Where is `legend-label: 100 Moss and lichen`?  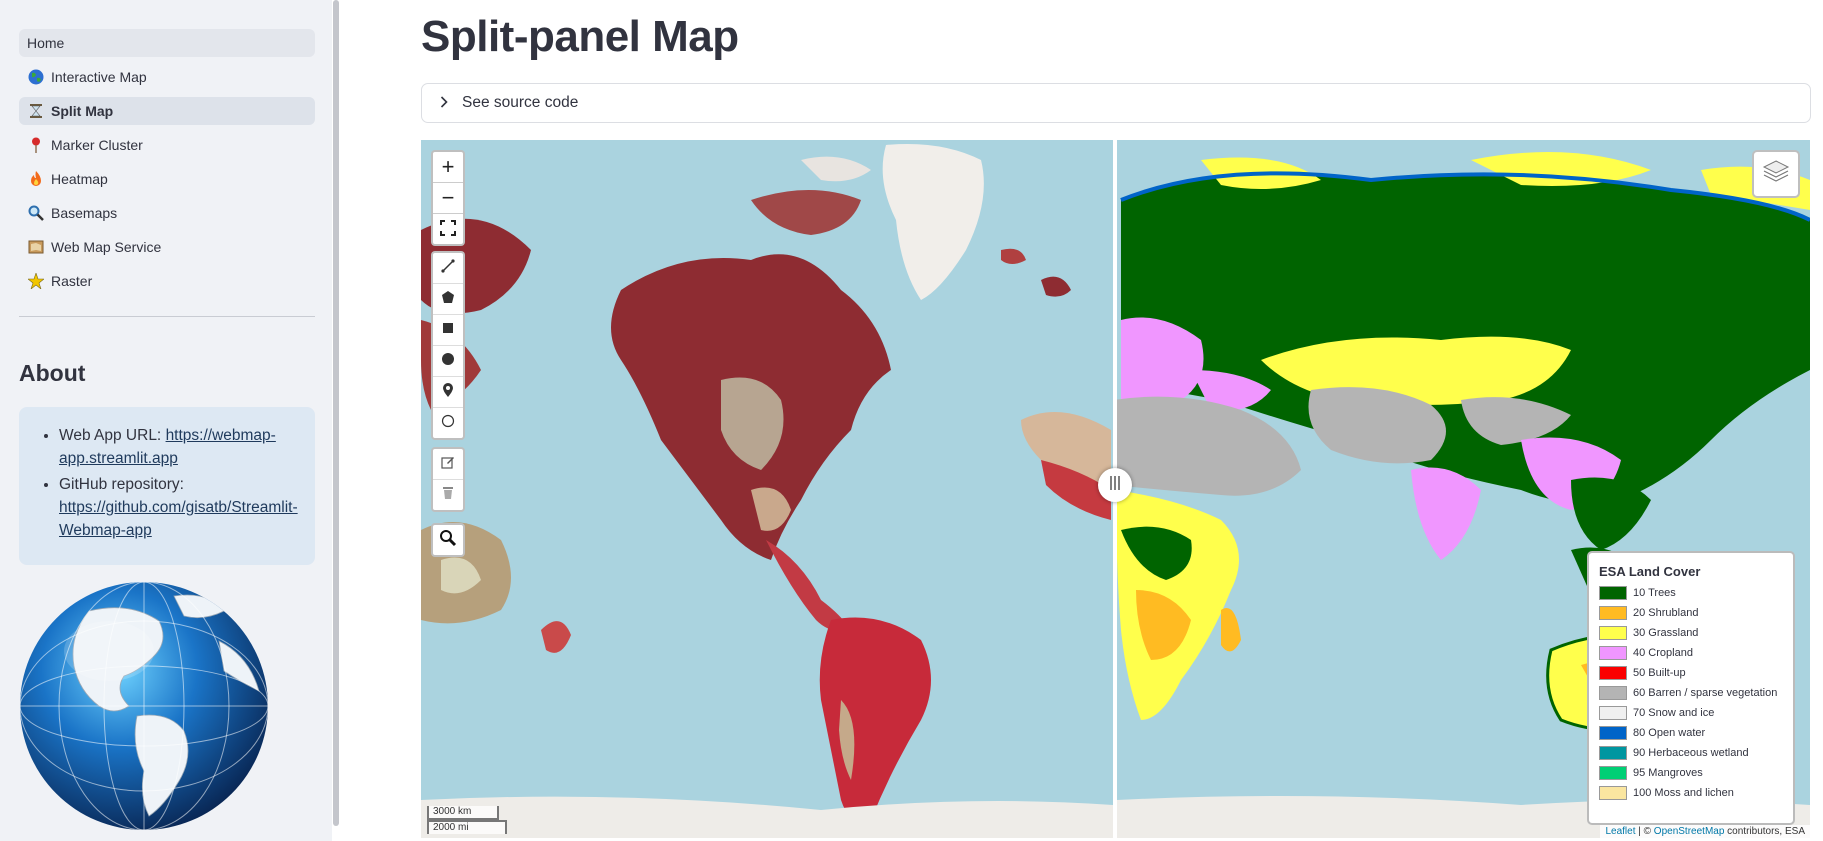 legend-label: 100 Moss and lichen is located at coordinates (1683, 793).